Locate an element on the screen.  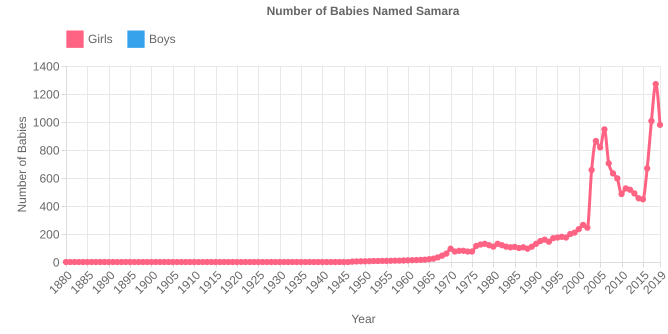
y-axis-title: Number of Babies is located at coordinates (21, 164).